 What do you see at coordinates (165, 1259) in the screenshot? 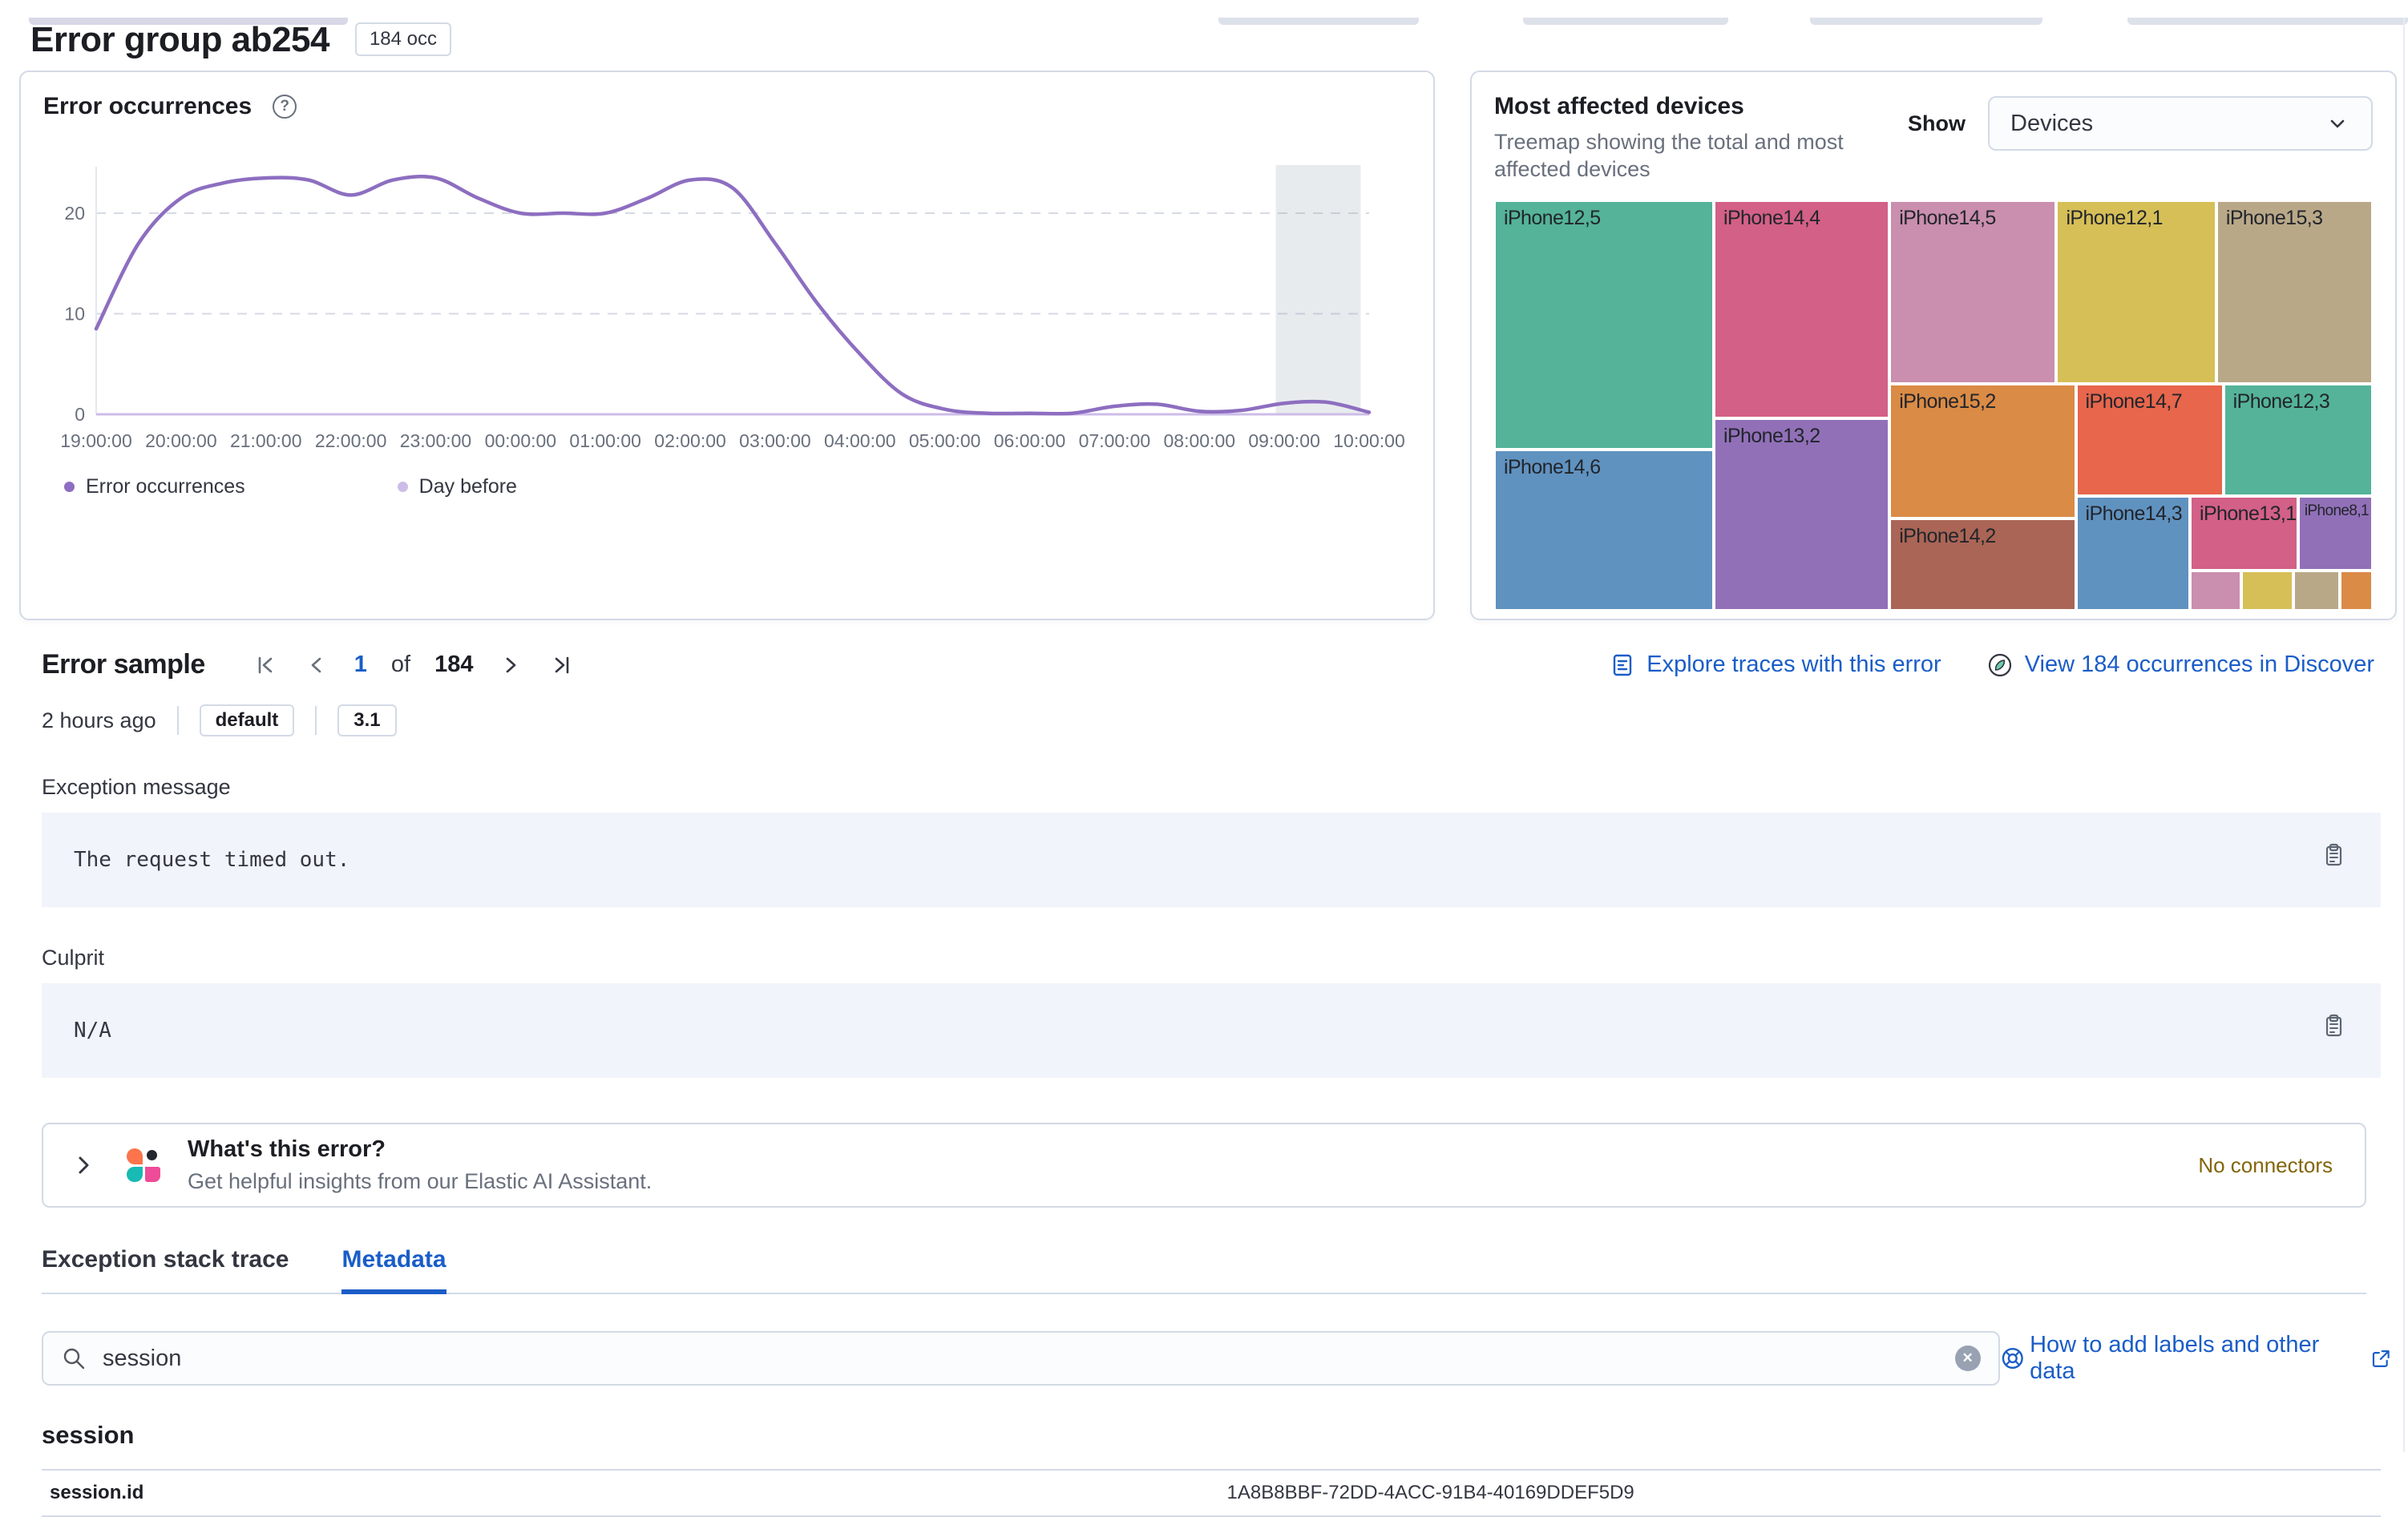
I see `tab-exception-stack-trace: Exception stack trace` at bounding box center [165, 1259].